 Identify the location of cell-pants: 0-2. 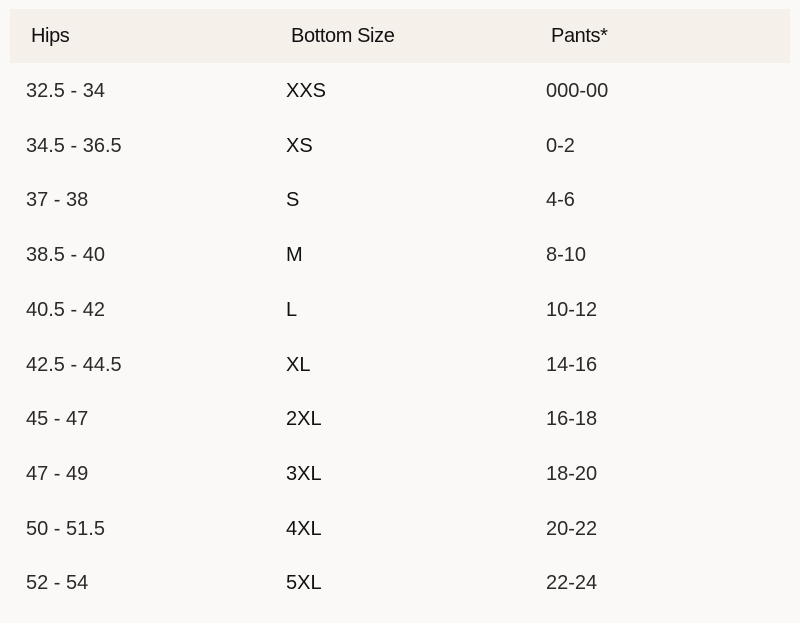
(560, 145).